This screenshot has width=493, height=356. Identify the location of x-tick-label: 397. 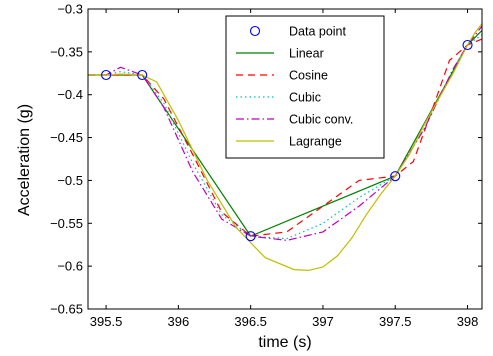
(323, 321).